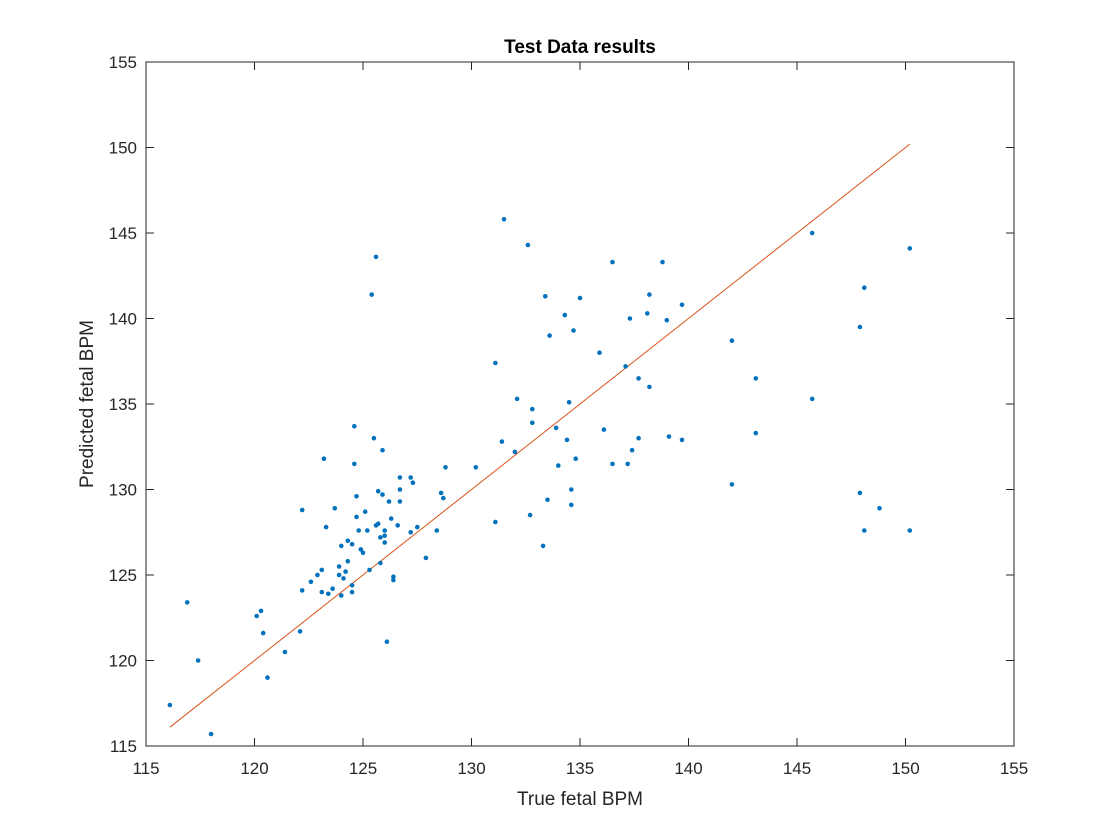 The image size is (1120, 840). I want to click on y-tick-label: 120, so click(123, 661).